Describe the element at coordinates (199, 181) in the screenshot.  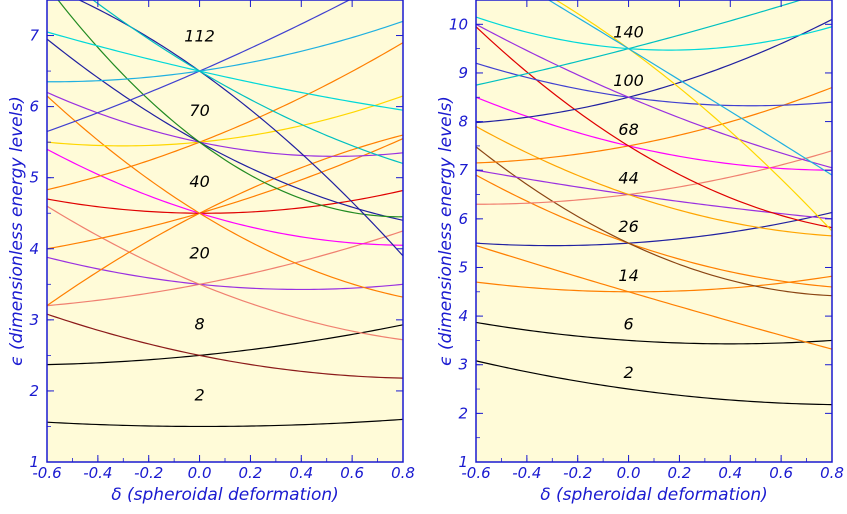
I see `magic-number-label: 40` at that location.